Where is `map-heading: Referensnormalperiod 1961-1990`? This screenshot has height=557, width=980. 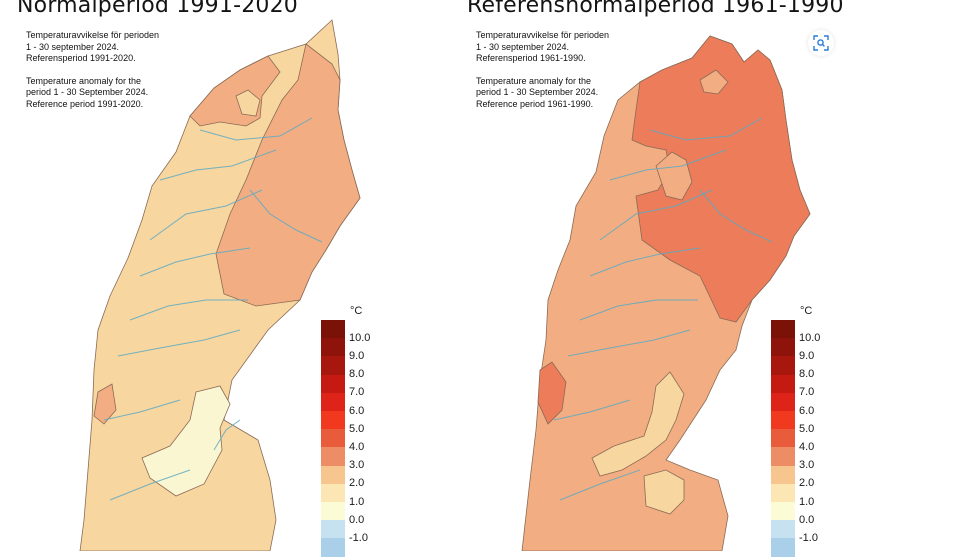
map-heading: Referensnormalperiod 1961-1990 is located at coordinates (655, 9).